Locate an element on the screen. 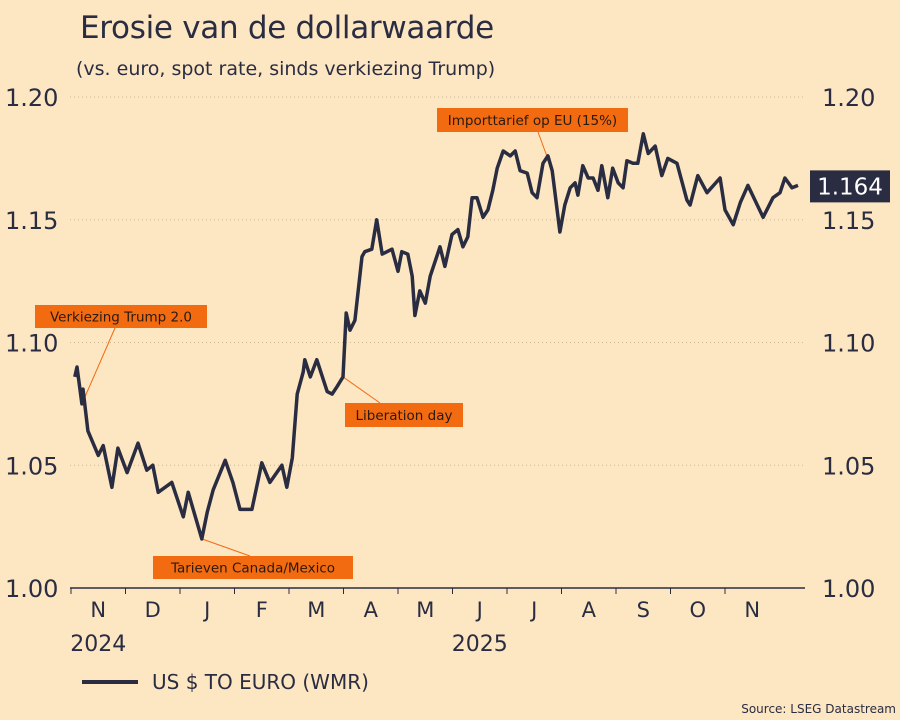 The width and height of the screenshot is (900, 720). legend: US $ TO EURO (WMR) is located at coordinates (225, 682).